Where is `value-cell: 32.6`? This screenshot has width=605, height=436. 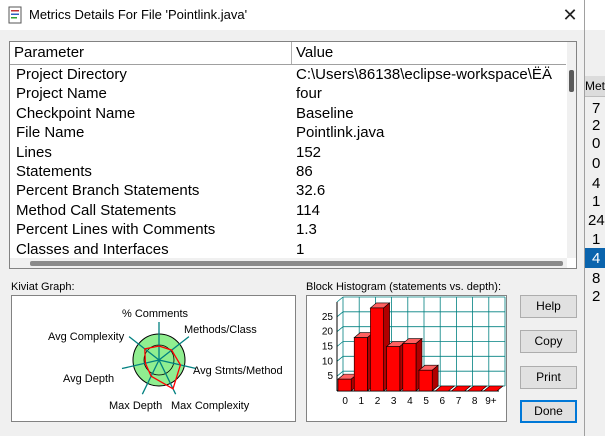
value-cell: 32.6 is located at coordinates (311, 191).